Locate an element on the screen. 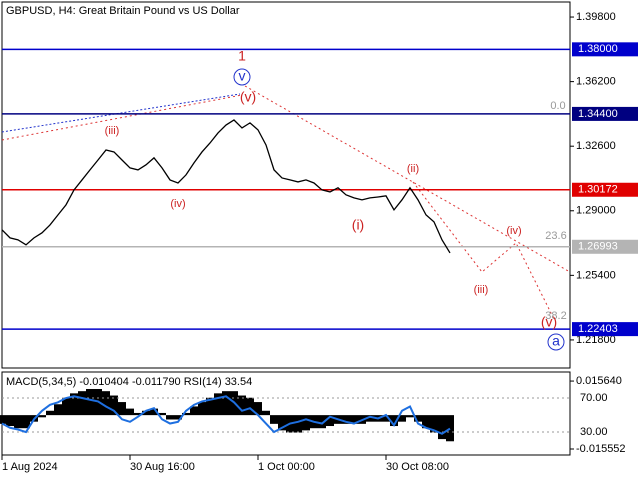 This screenshot has width=640, height=480. y-tick-label: 0.015640 is located at coordinates (599, 381).